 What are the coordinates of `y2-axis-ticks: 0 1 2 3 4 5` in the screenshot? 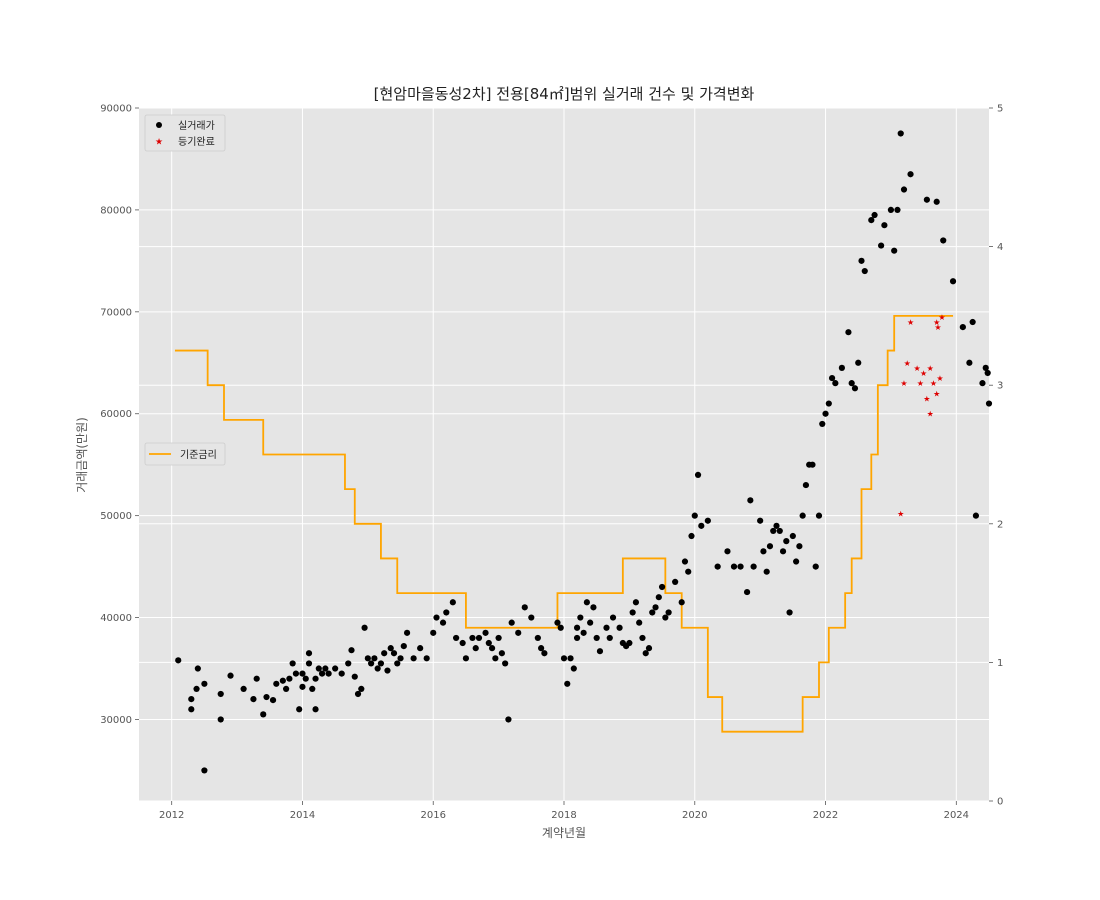 It's located at (996, 456).